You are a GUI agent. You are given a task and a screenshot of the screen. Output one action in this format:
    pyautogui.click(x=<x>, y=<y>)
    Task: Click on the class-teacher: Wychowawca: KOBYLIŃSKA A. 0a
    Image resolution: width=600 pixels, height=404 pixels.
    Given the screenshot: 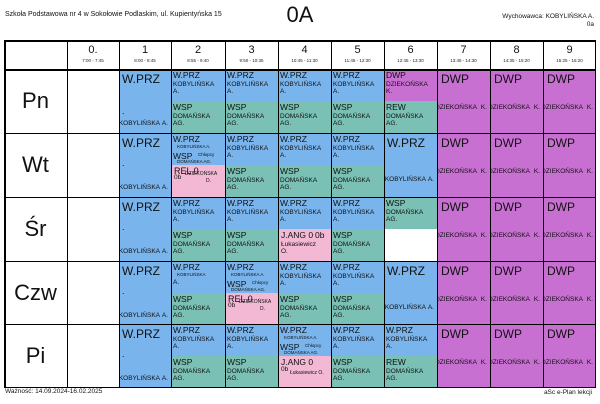 What is the action you would take?
    pyautogui.click(x=548, y=21)
    